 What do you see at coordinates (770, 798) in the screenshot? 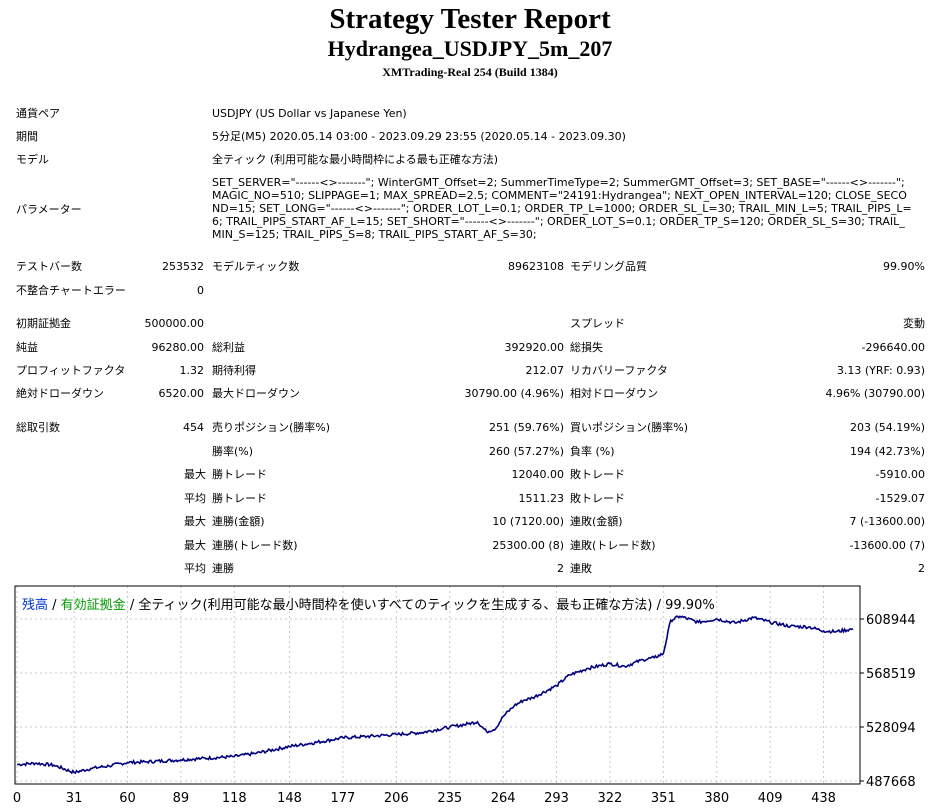
I see `x-tick-label: 409` at bounding box center [770, 798].